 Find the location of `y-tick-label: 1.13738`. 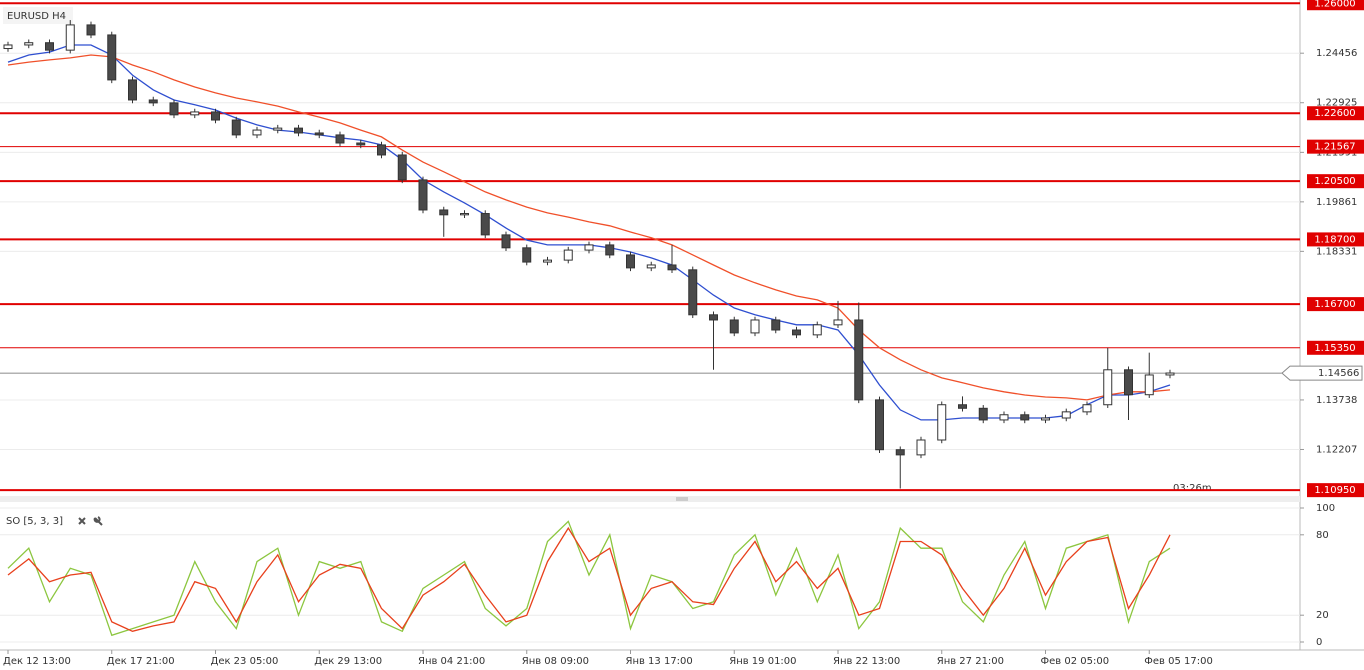

y-tick-label: 1.13738 is located at coordinates (1336, 400).